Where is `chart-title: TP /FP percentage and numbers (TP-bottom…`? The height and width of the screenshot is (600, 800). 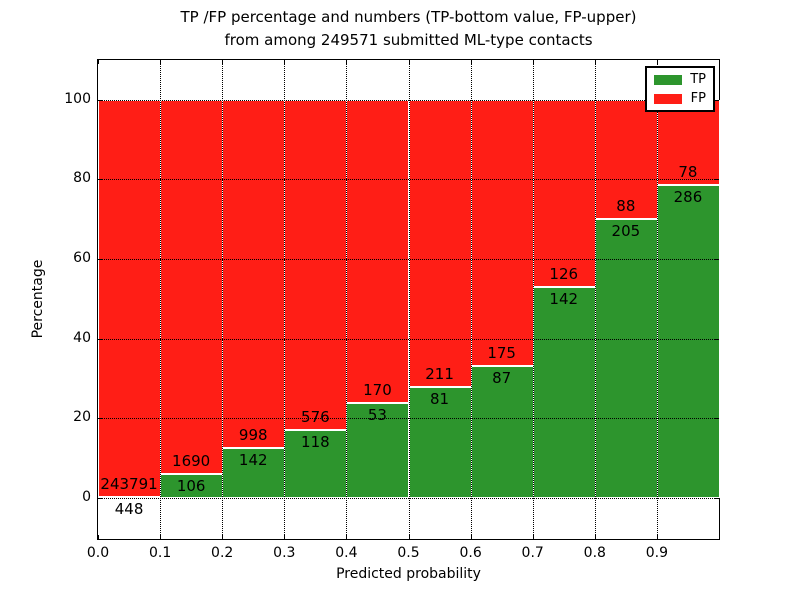
chart-title: TP /FP percentage and numbers (TP-bottom… is located at coordinates (408, 29).